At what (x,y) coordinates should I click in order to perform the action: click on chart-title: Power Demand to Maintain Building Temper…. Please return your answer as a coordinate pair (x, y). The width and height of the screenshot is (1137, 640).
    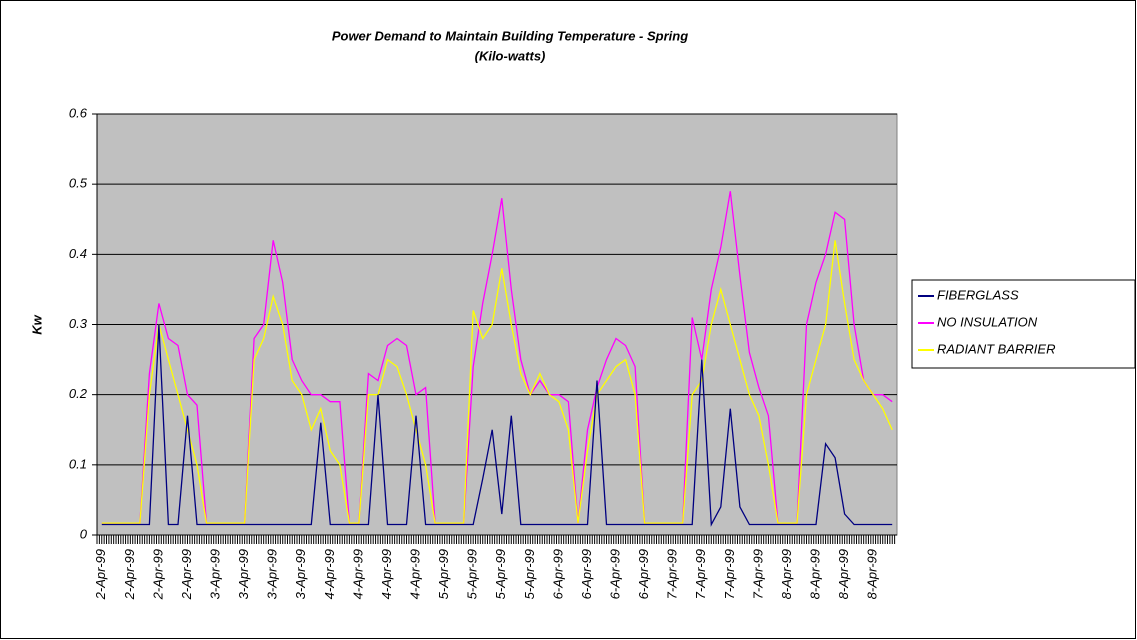
    Looking at the image, I should click on (510, 35).